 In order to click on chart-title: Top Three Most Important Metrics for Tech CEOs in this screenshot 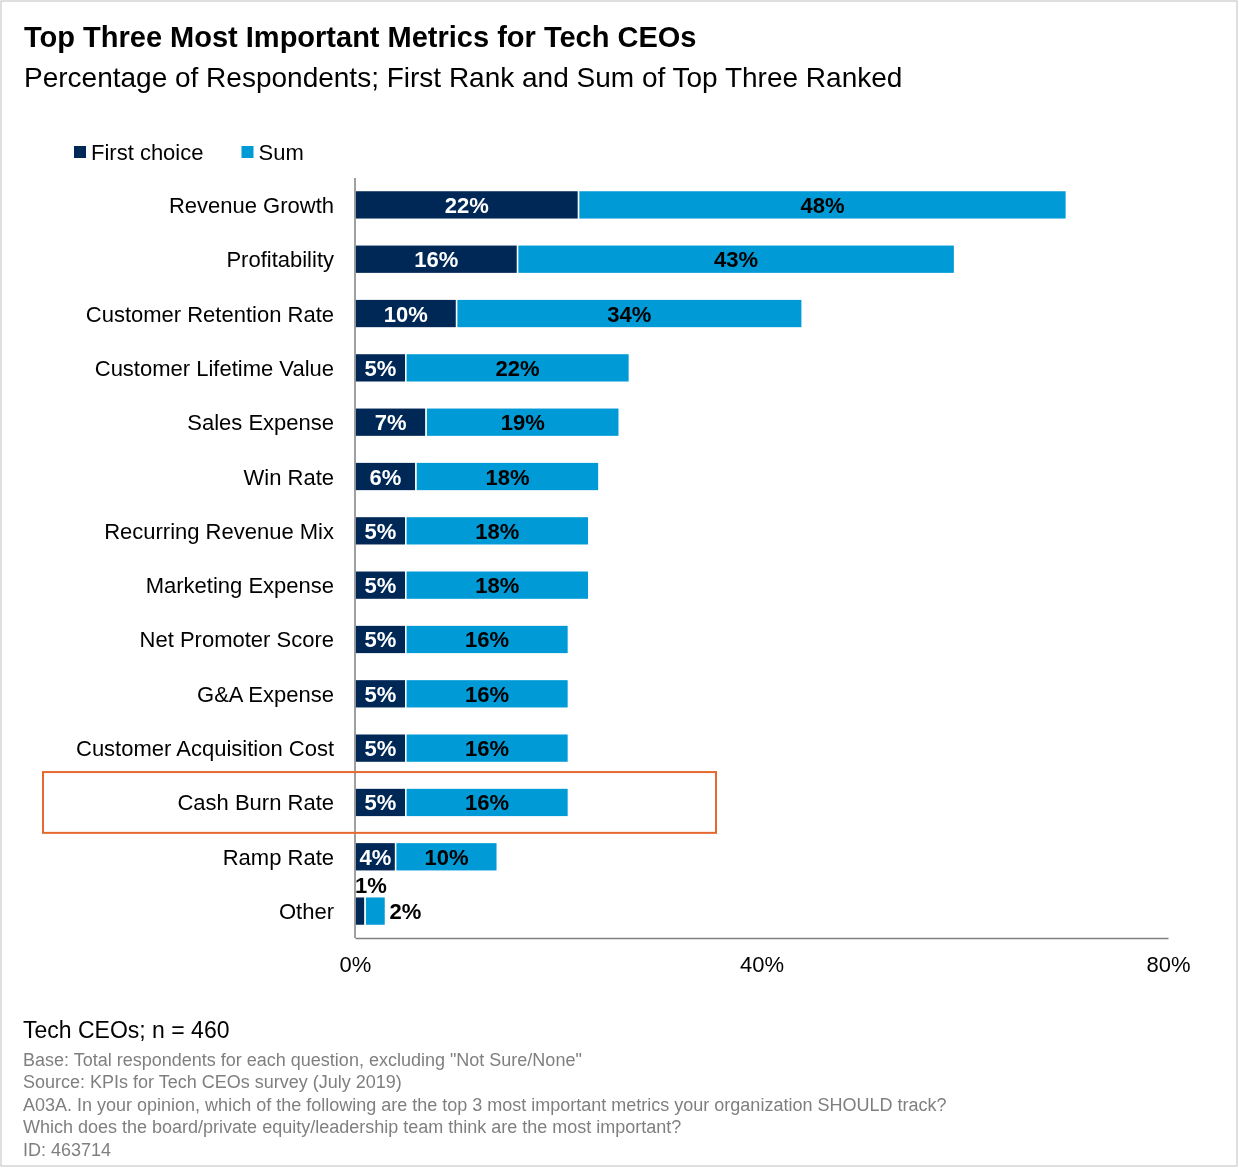, I will do `click(360, 37)`.